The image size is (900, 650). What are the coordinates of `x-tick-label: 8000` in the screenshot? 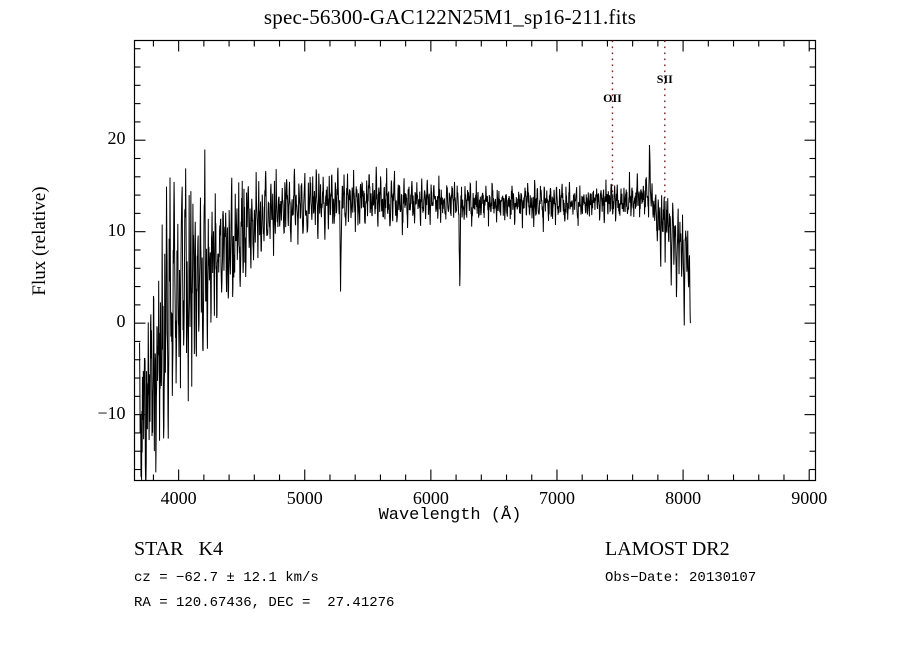 It's located at (683, 497).